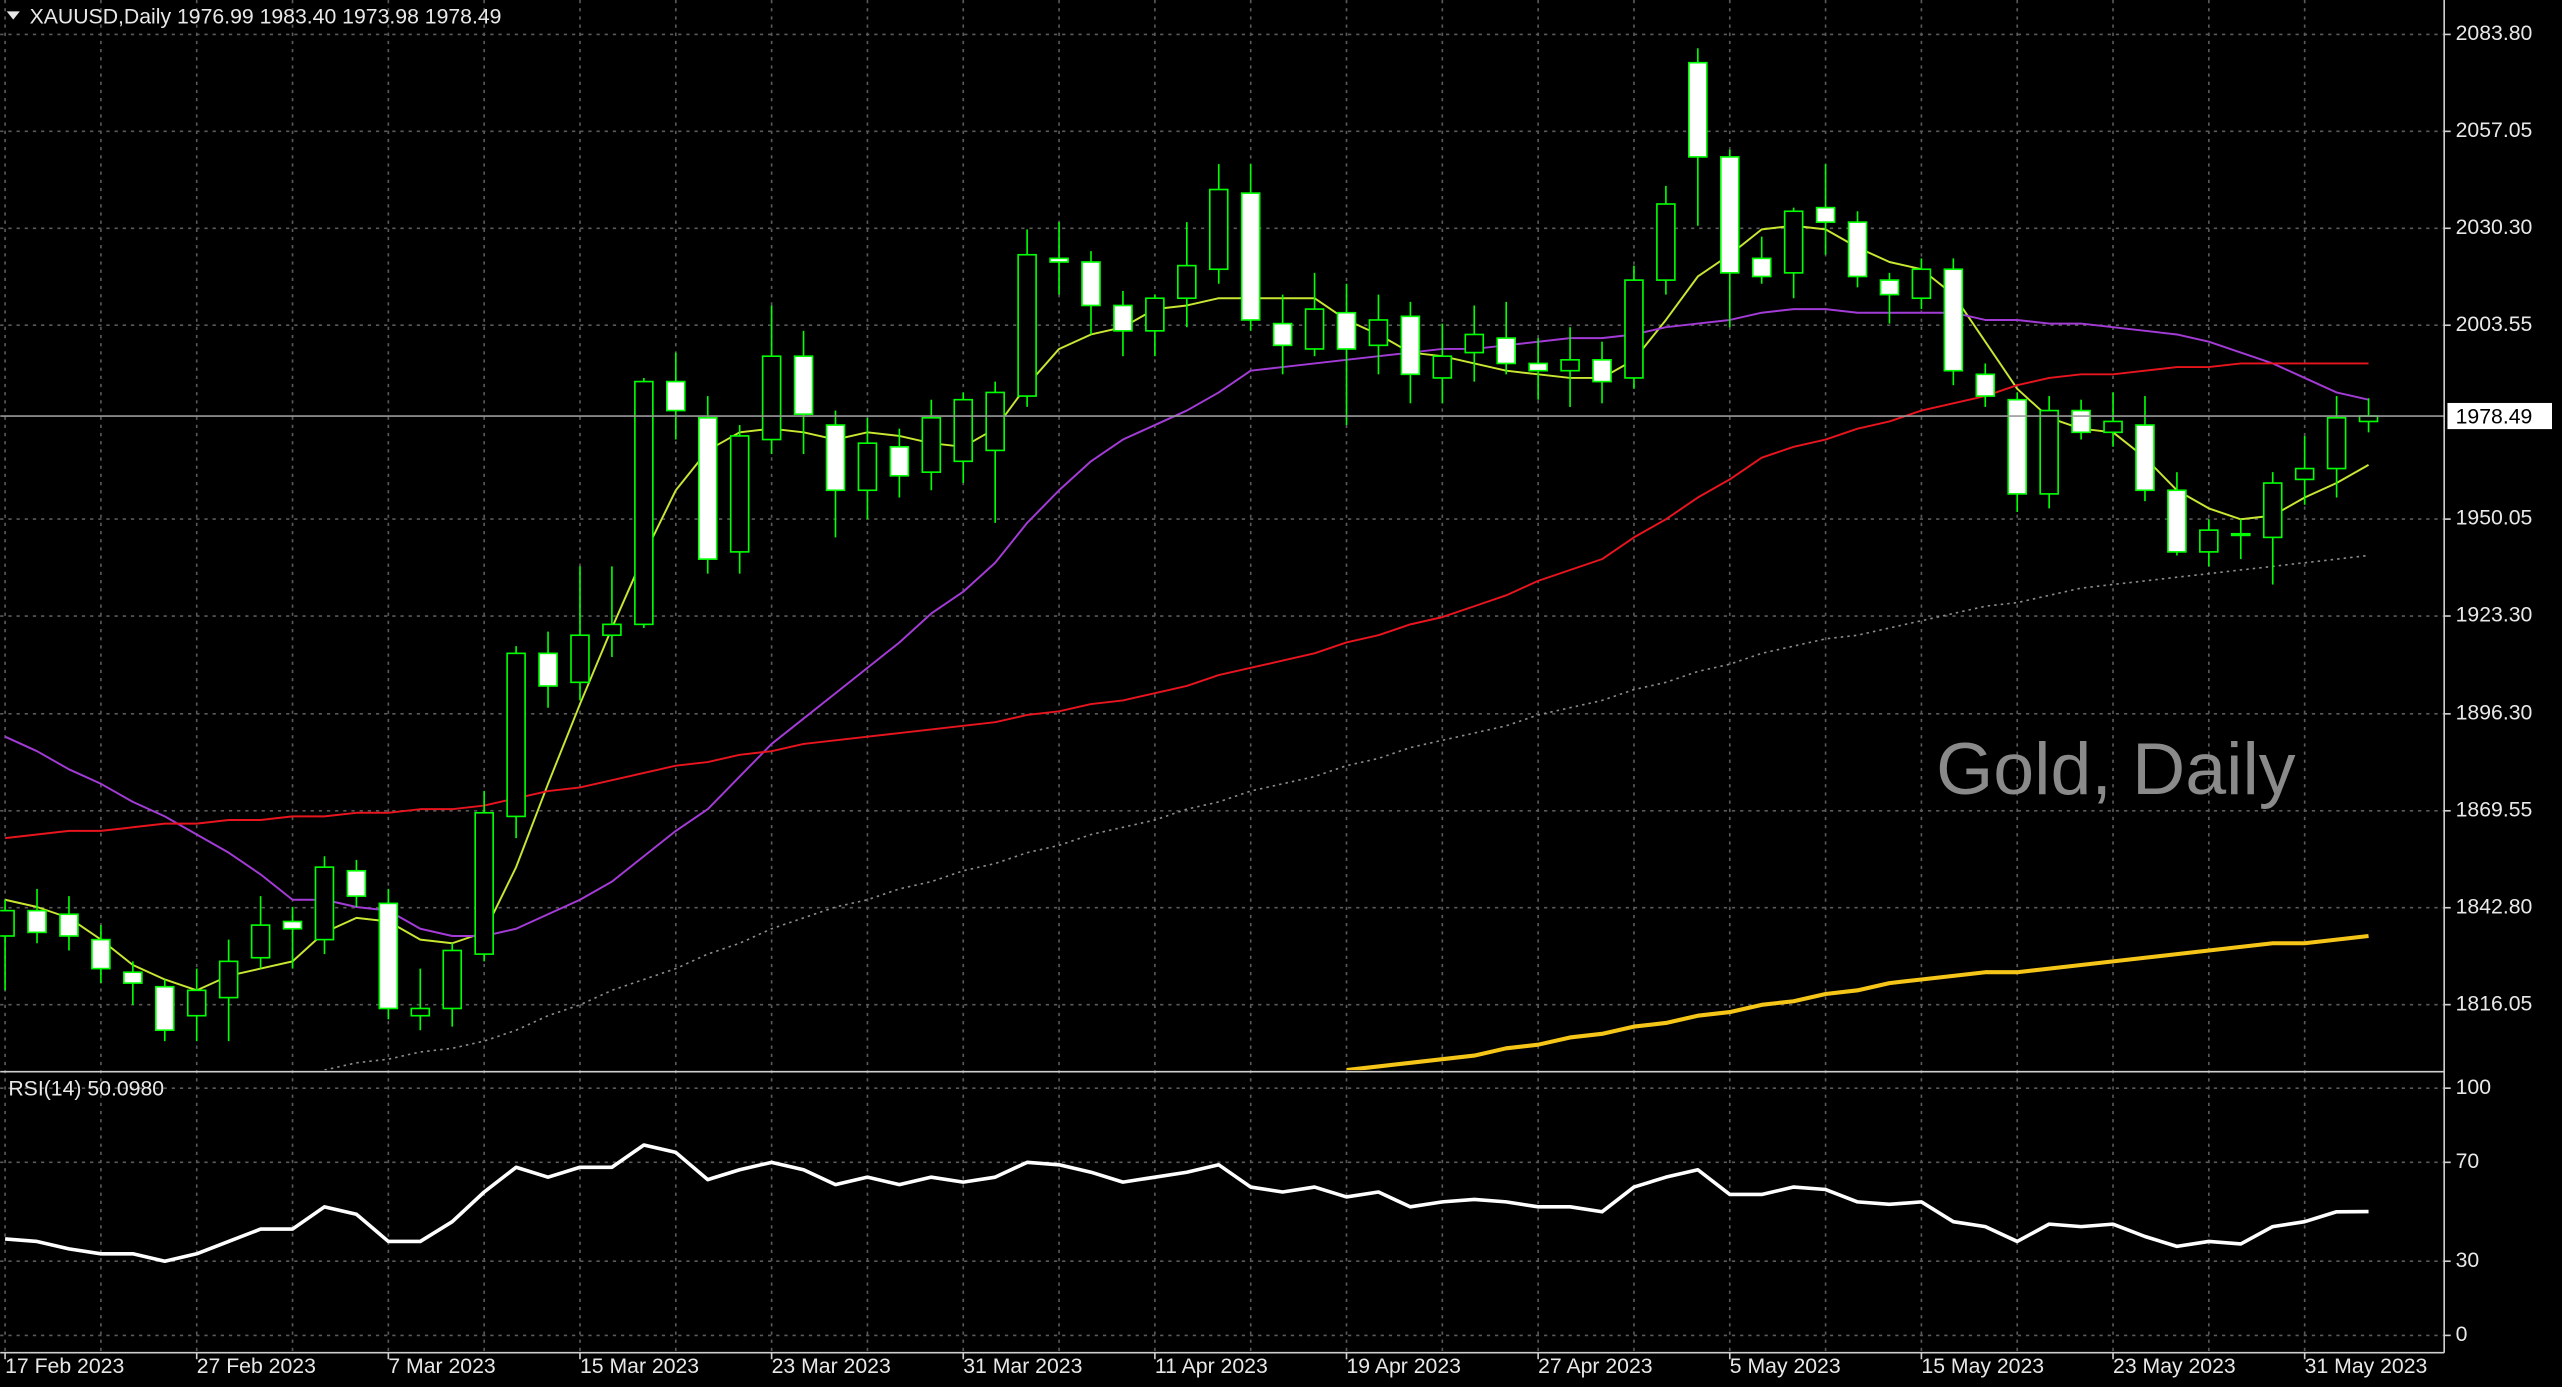 The image size is (2562, 1387). I want to click on y-tick-label: 2083.80, so click(2494, 33).